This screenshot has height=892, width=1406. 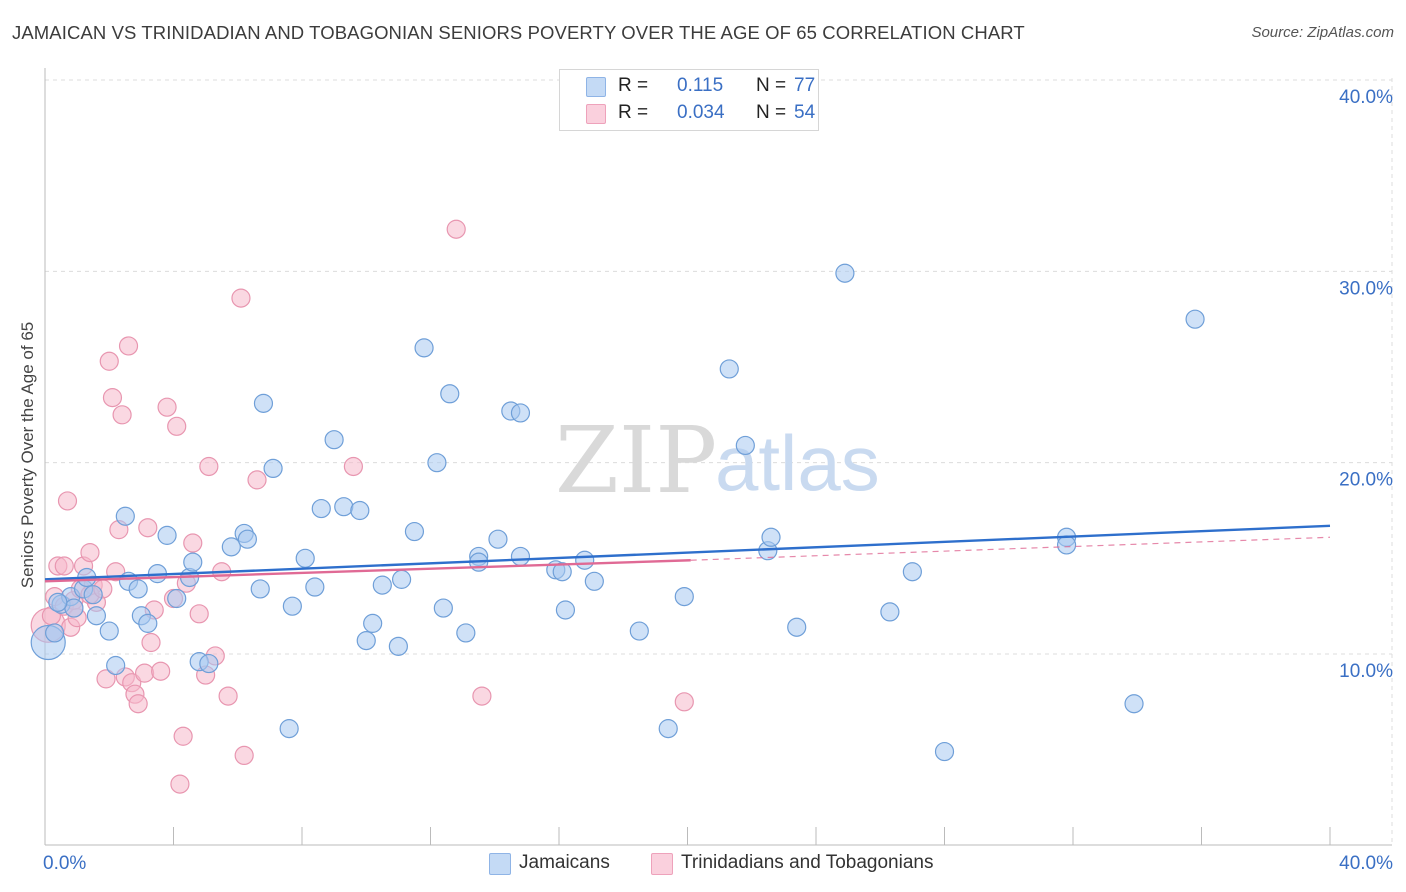 What do you see at coordinates (1010, 548) in the screenshot?
I see `trend-line-trinidadians-extension` at bounding box center [1010, 548].